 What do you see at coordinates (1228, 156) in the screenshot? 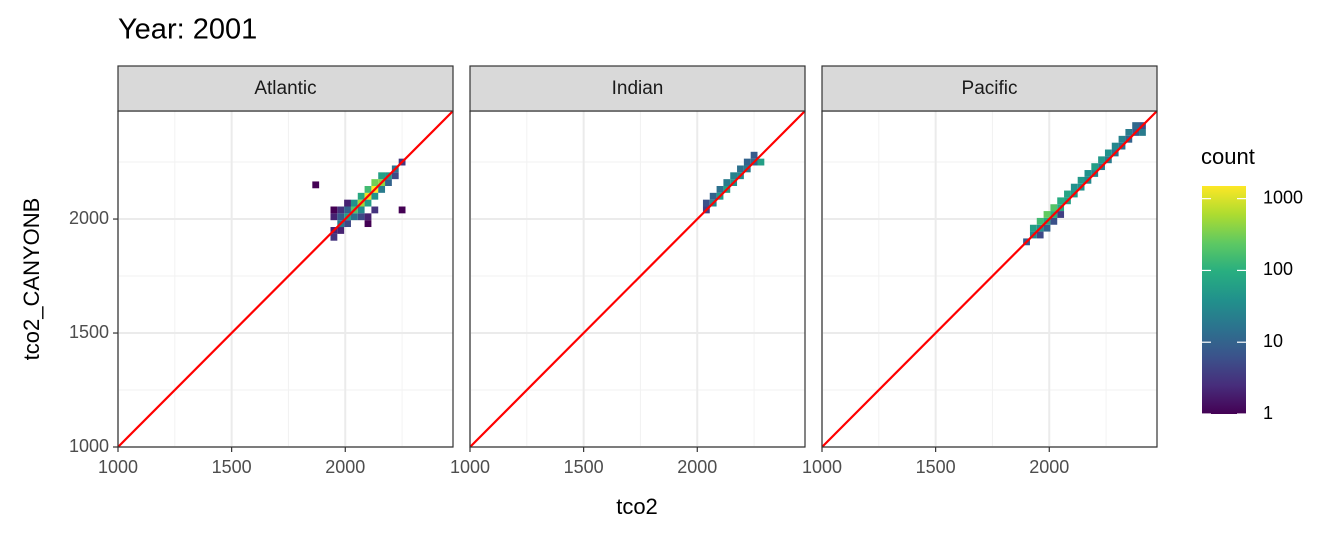
I see `legend-title: count` at bounding box center [1228, 156].